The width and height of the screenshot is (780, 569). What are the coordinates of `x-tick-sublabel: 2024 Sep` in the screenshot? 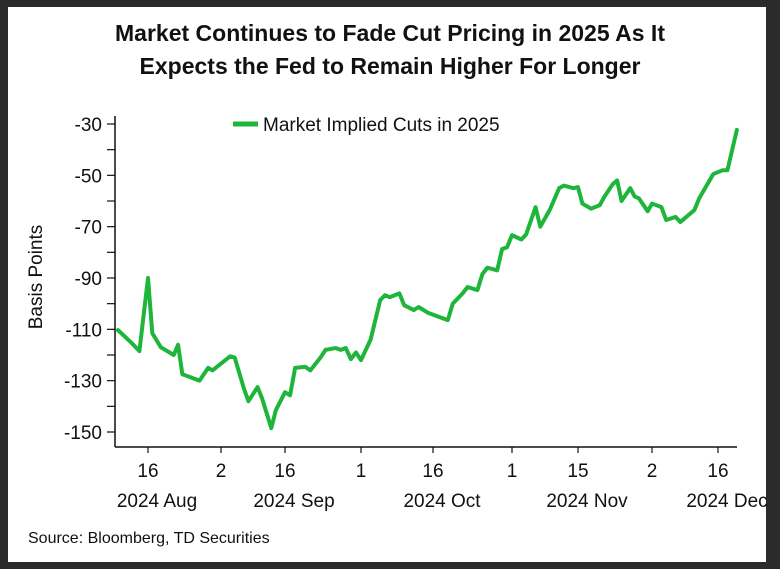 It's located at (293, 501).